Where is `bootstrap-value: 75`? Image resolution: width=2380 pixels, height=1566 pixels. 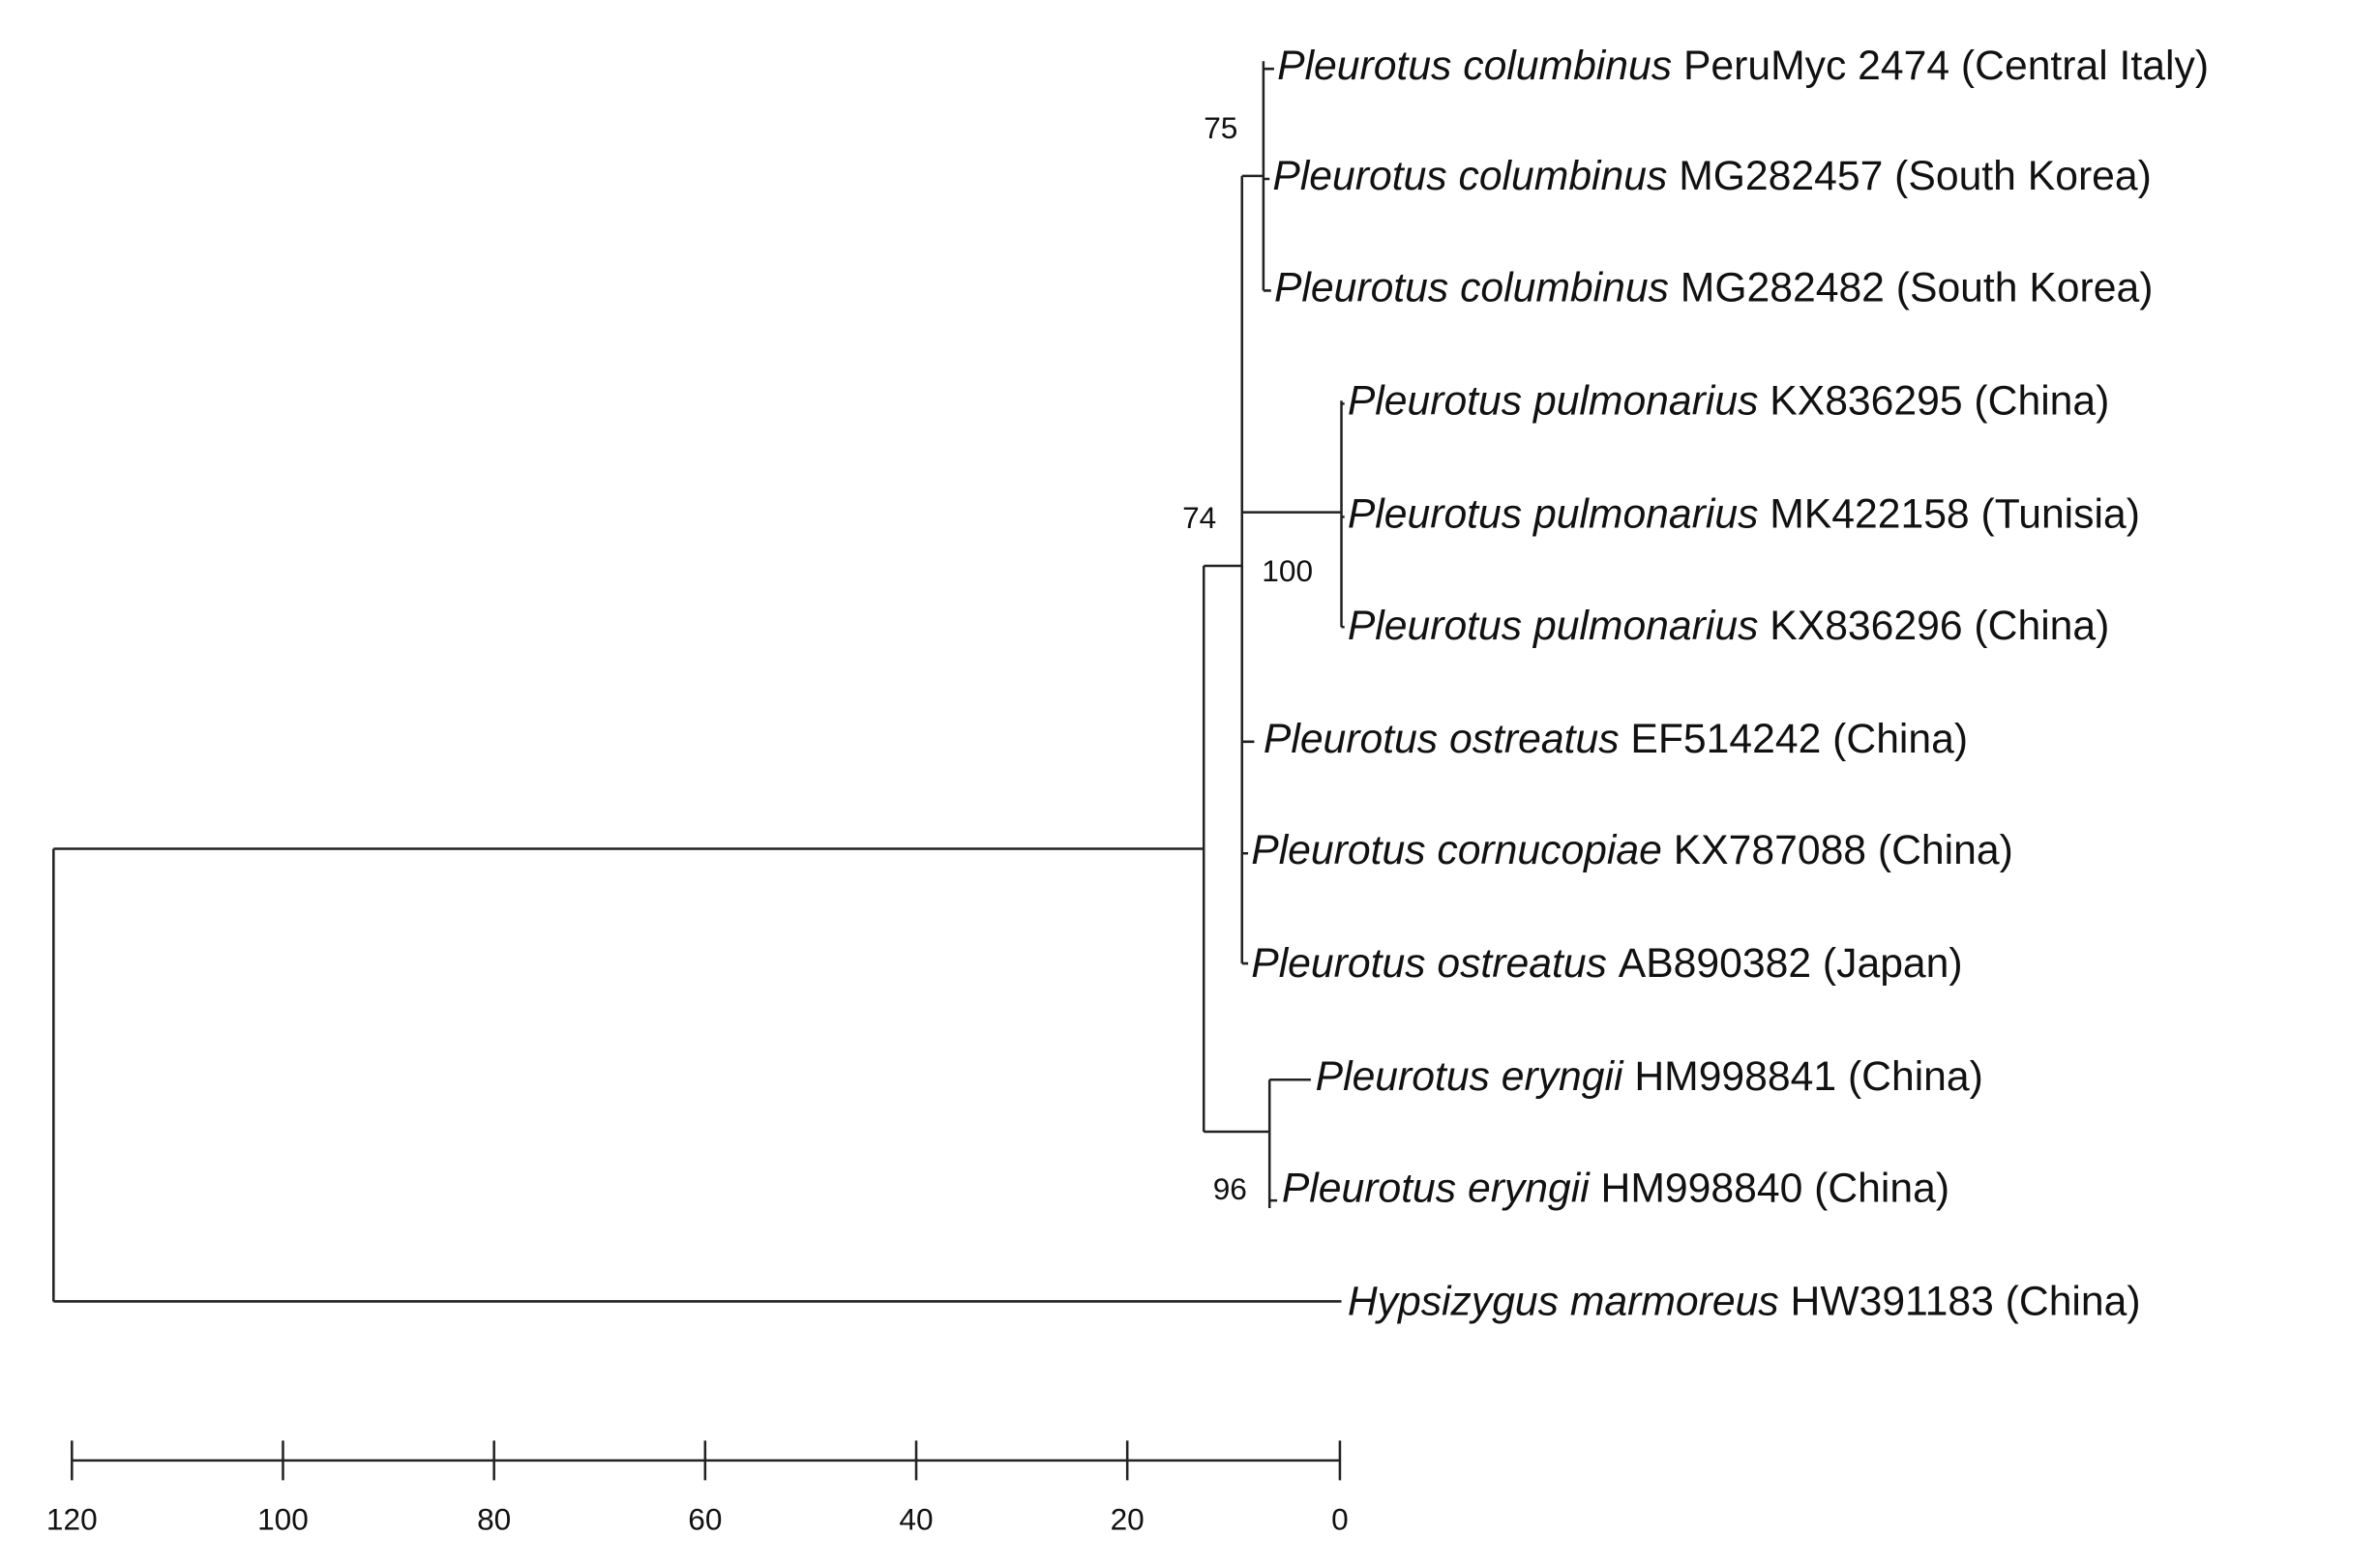 bootstrap-value: 75 is located at coordinates (1221, 127).